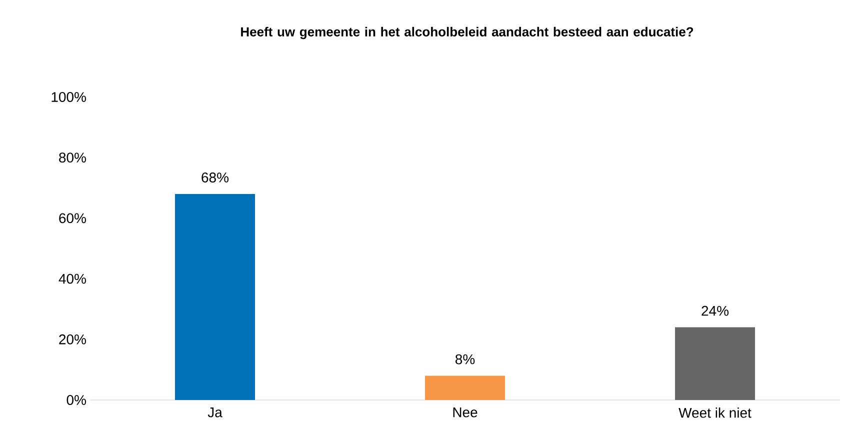  I want to click on data-label: 68%, so click(215, 177).